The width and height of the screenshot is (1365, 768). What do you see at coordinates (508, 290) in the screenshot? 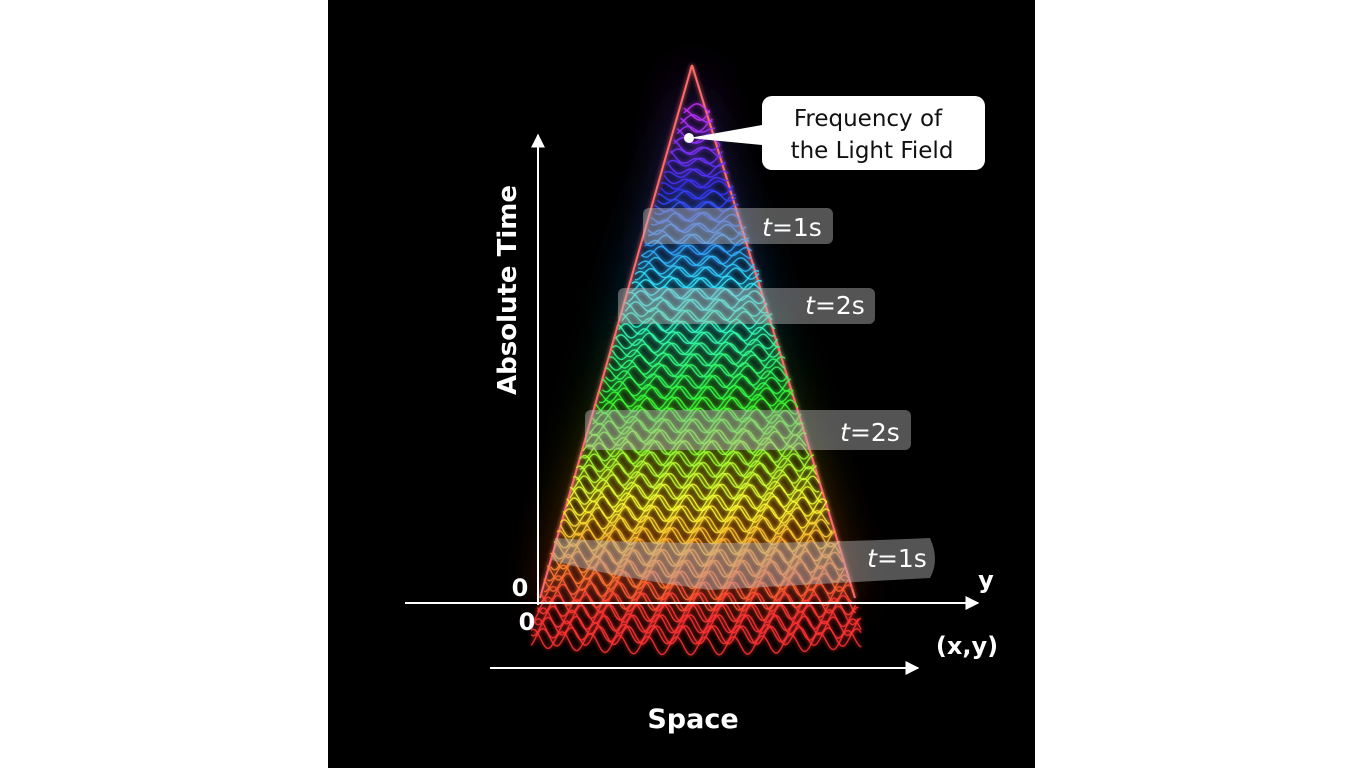
I see `time-label: Absolute Time` at bounding box center [508, 290].